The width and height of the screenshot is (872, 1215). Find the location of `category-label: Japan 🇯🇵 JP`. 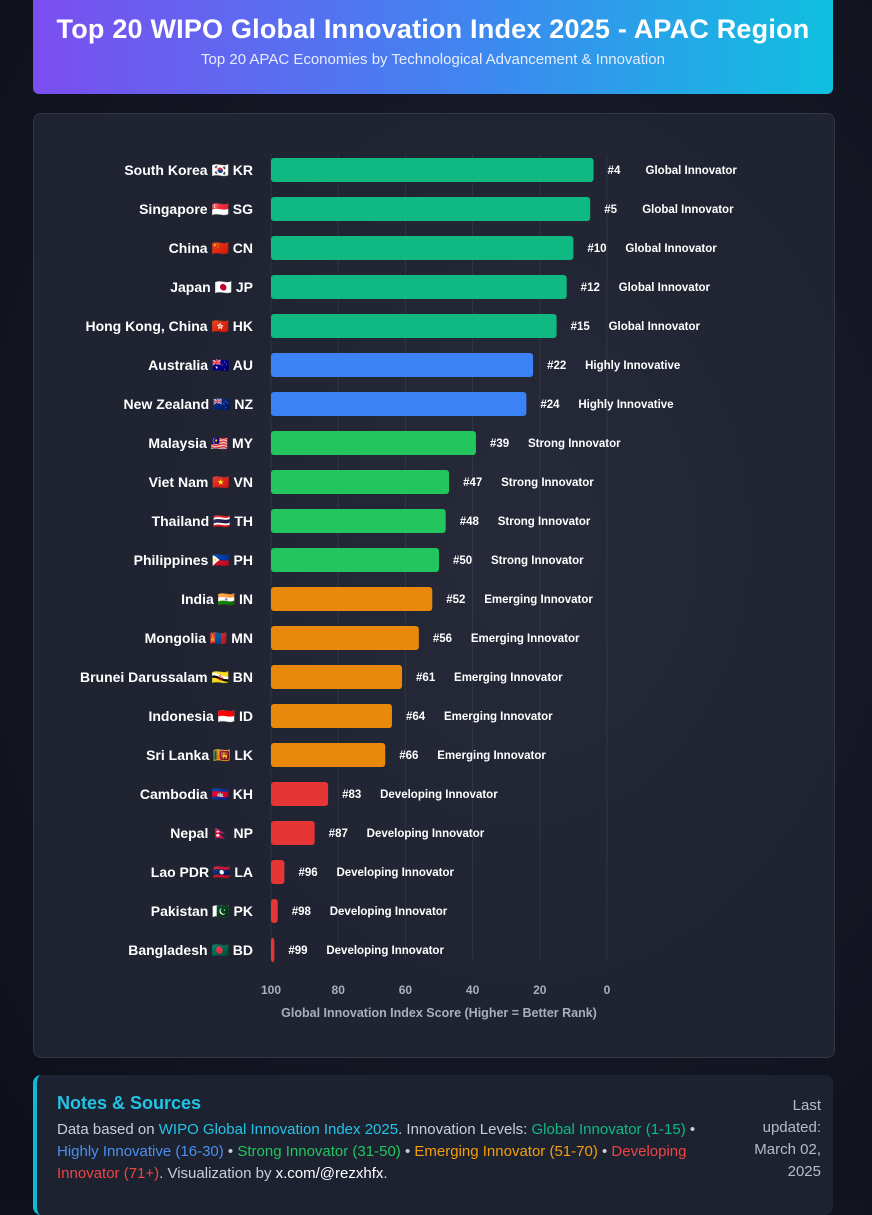

category-label: Japan 🇯🇵 JP is located at coordinates (211, 287).